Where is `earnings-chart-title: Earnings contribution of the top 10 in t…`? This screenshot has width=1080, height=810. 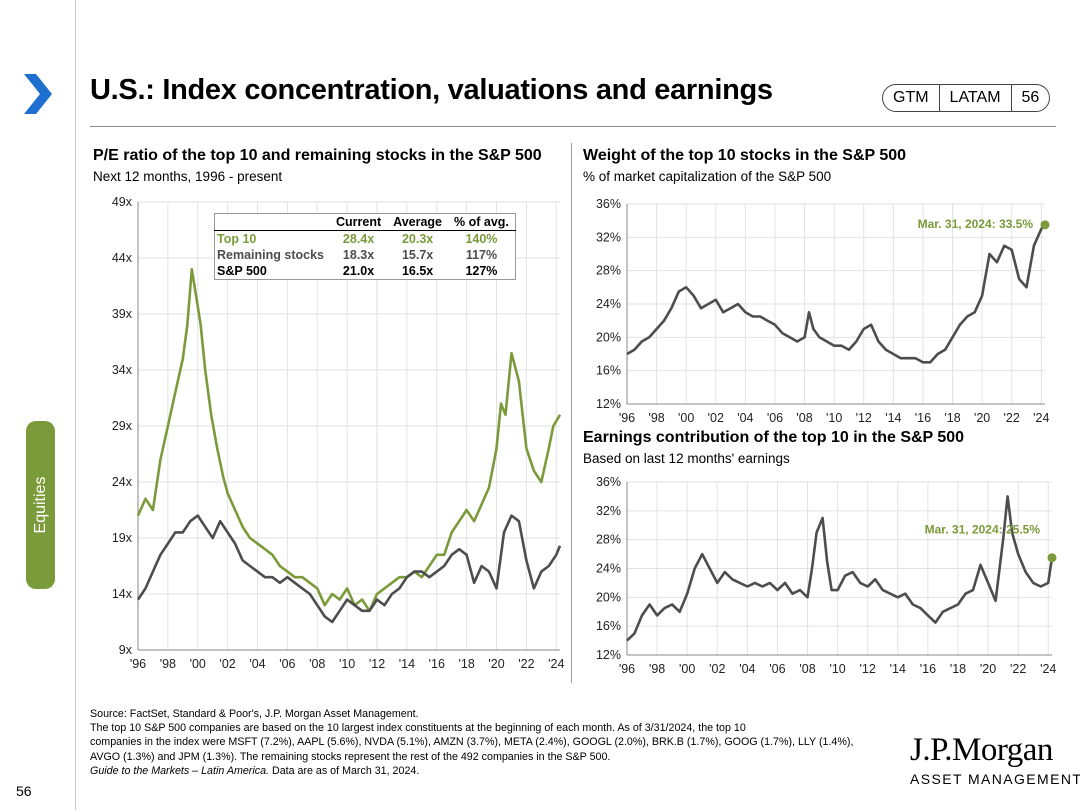
earnings-chart-title: Earnings contribution of the top 10 in t… is located at coordinates (774, 437).